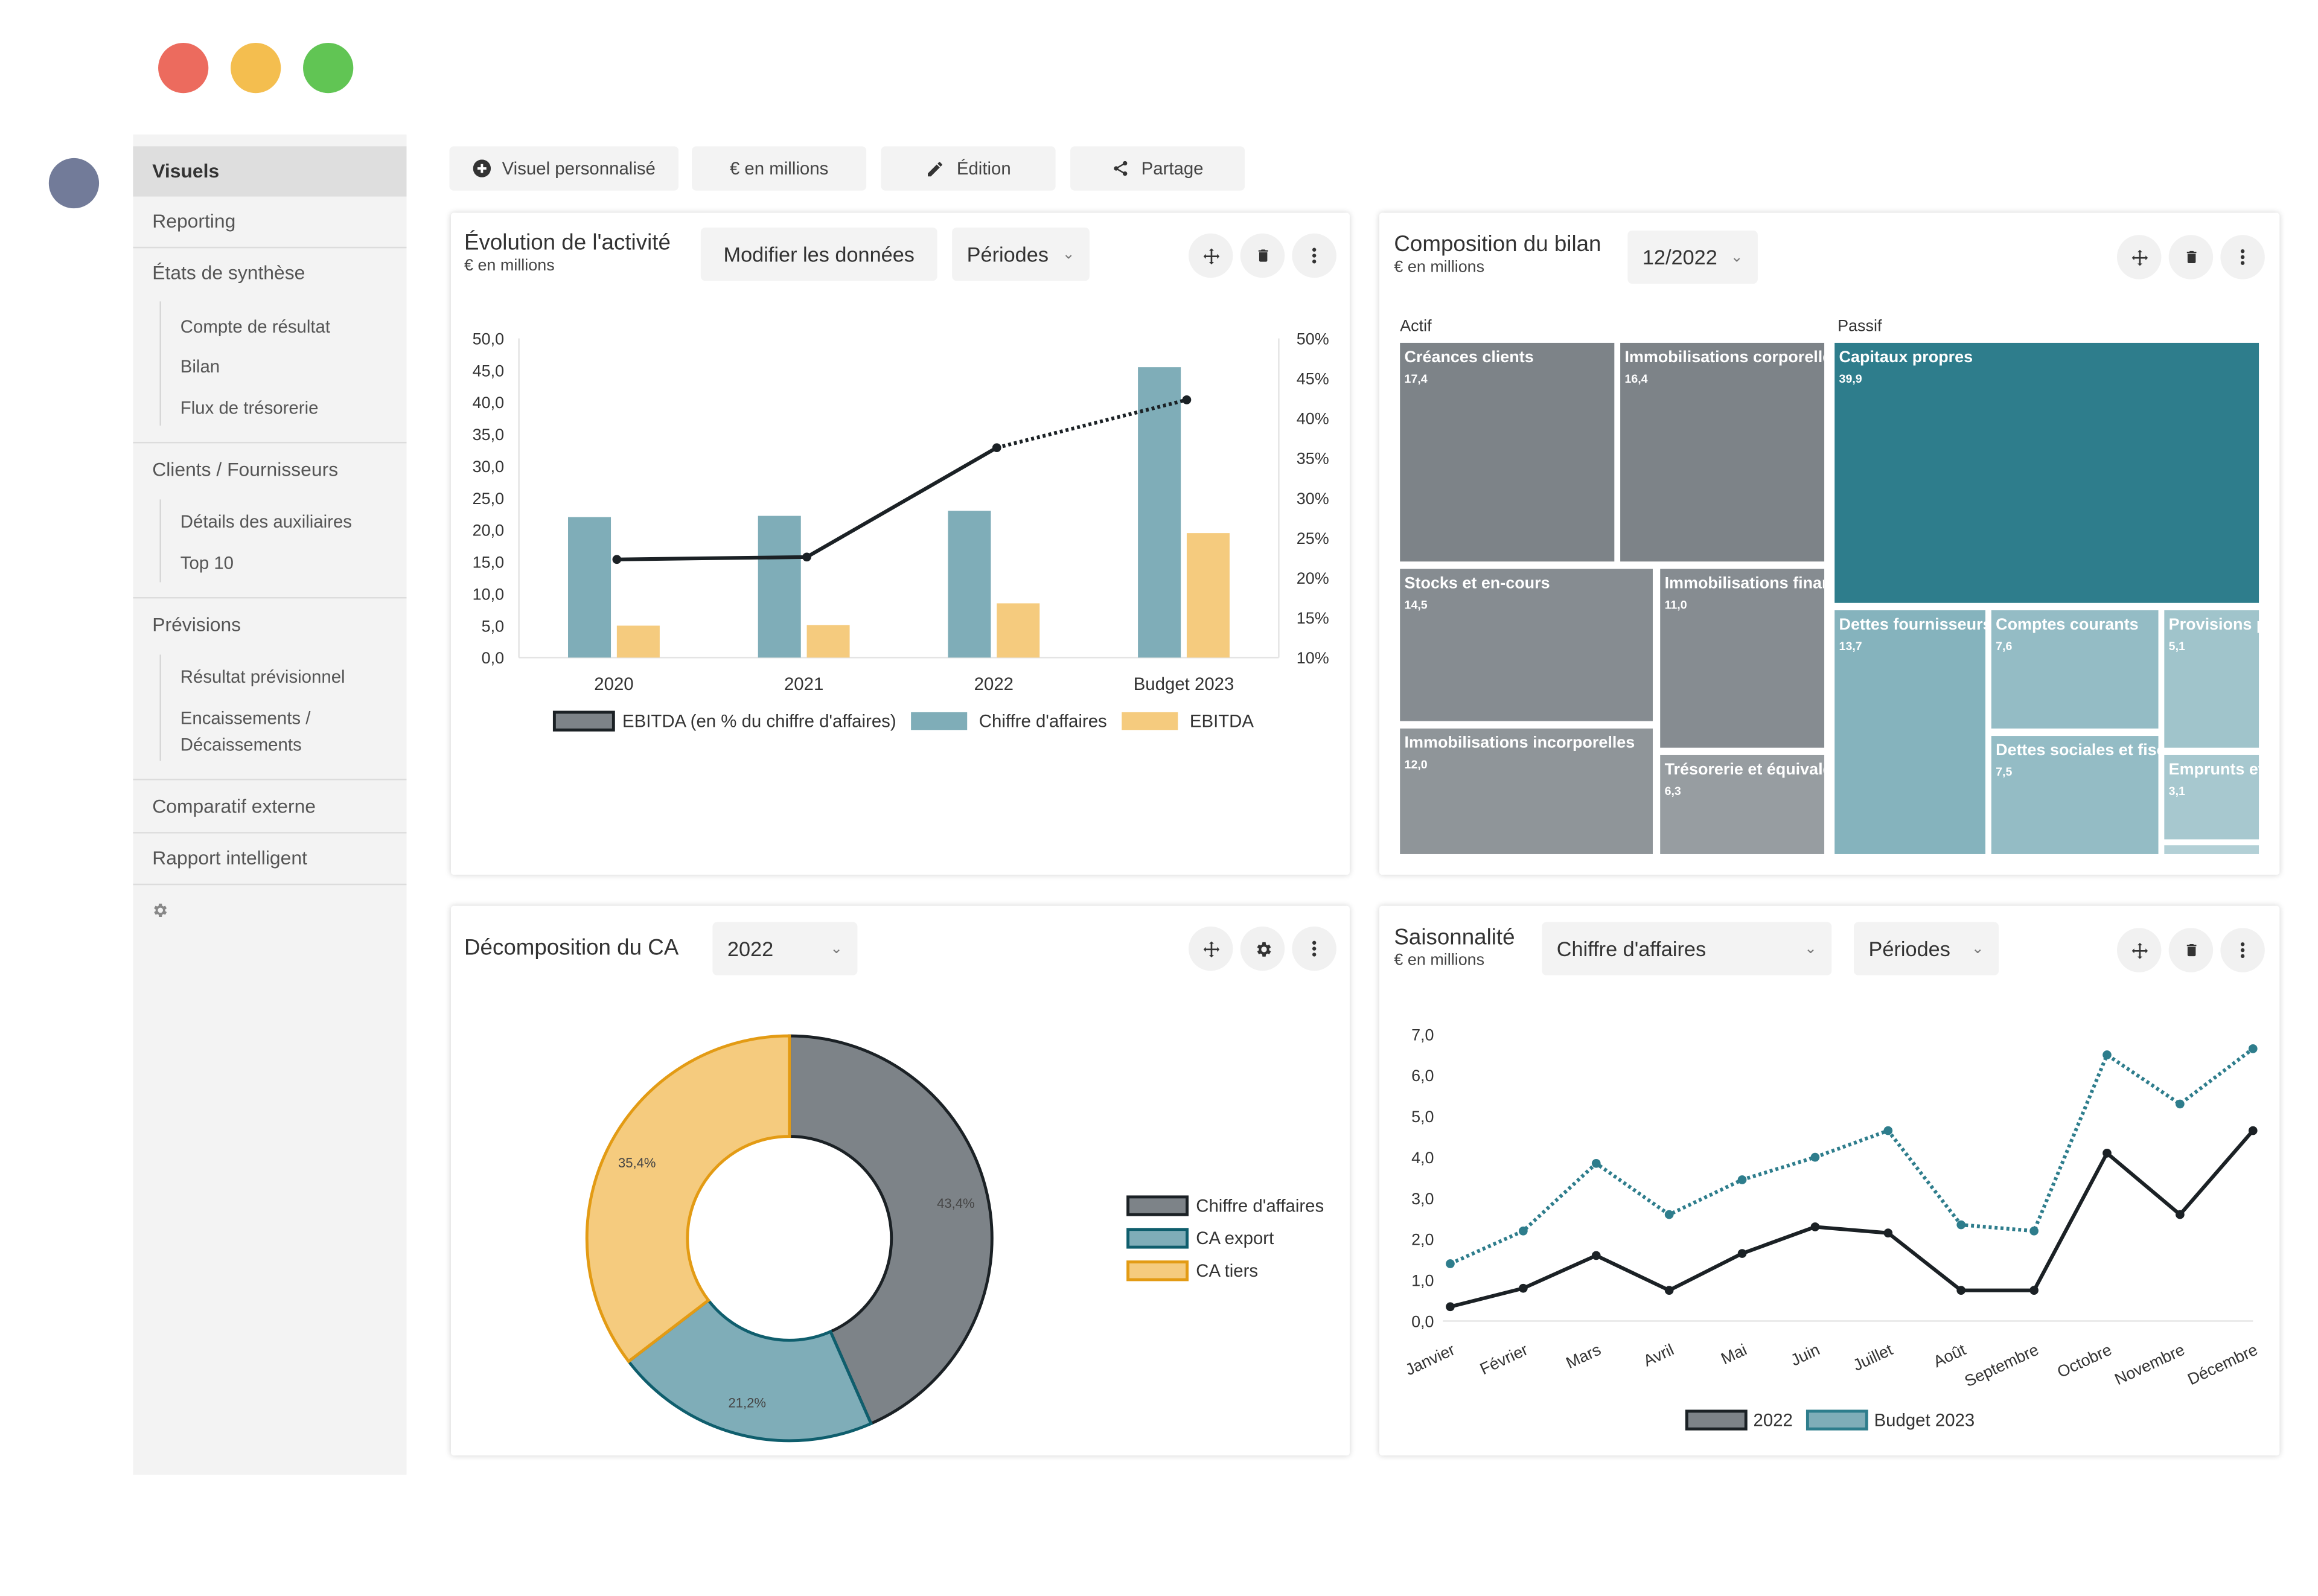 The height and width of the screenshot is (1596, 2318). I want to click on y-tick-label: 3,0, so click(1422, 1199).